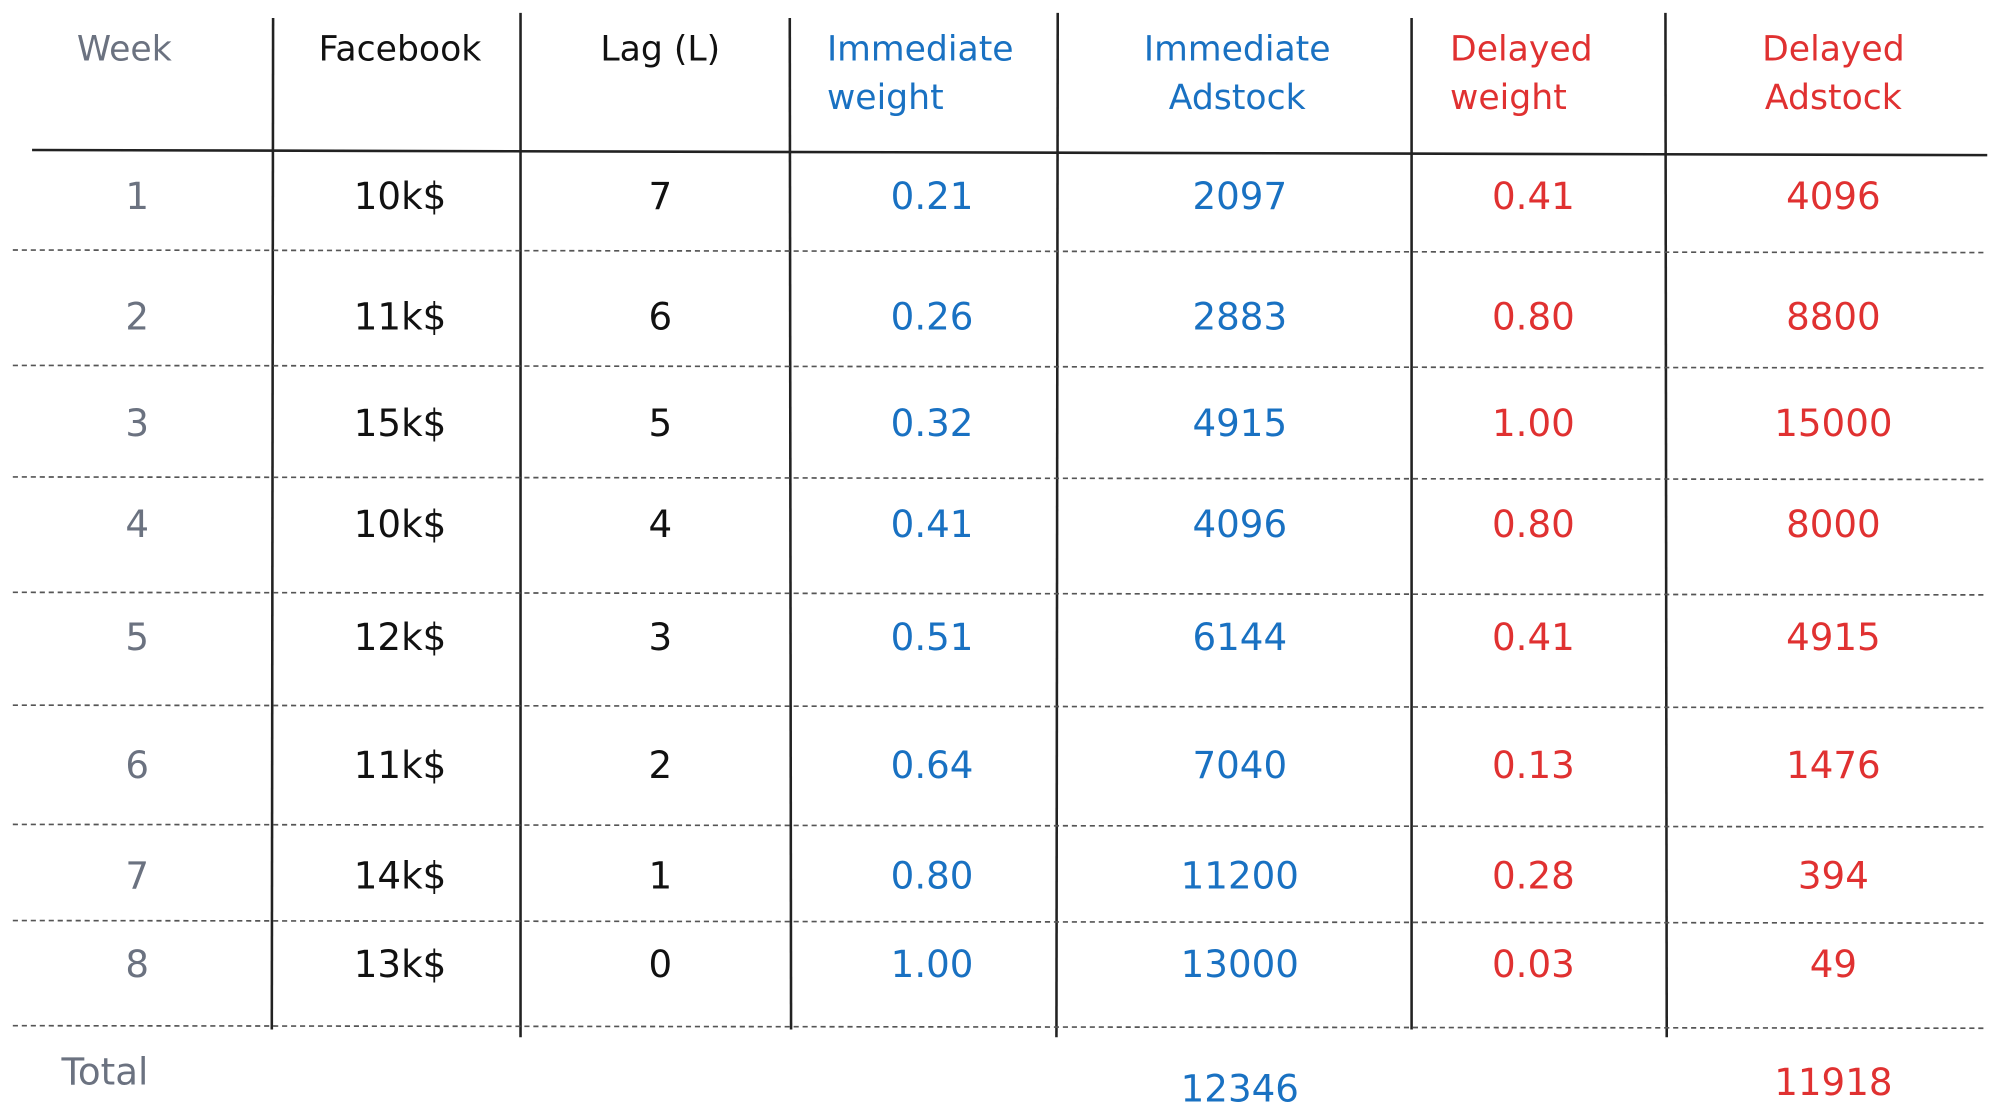 The width and height of the screenshot is (2000, 1113). I want to click on table-cell: 12k$, so click(400, 637).